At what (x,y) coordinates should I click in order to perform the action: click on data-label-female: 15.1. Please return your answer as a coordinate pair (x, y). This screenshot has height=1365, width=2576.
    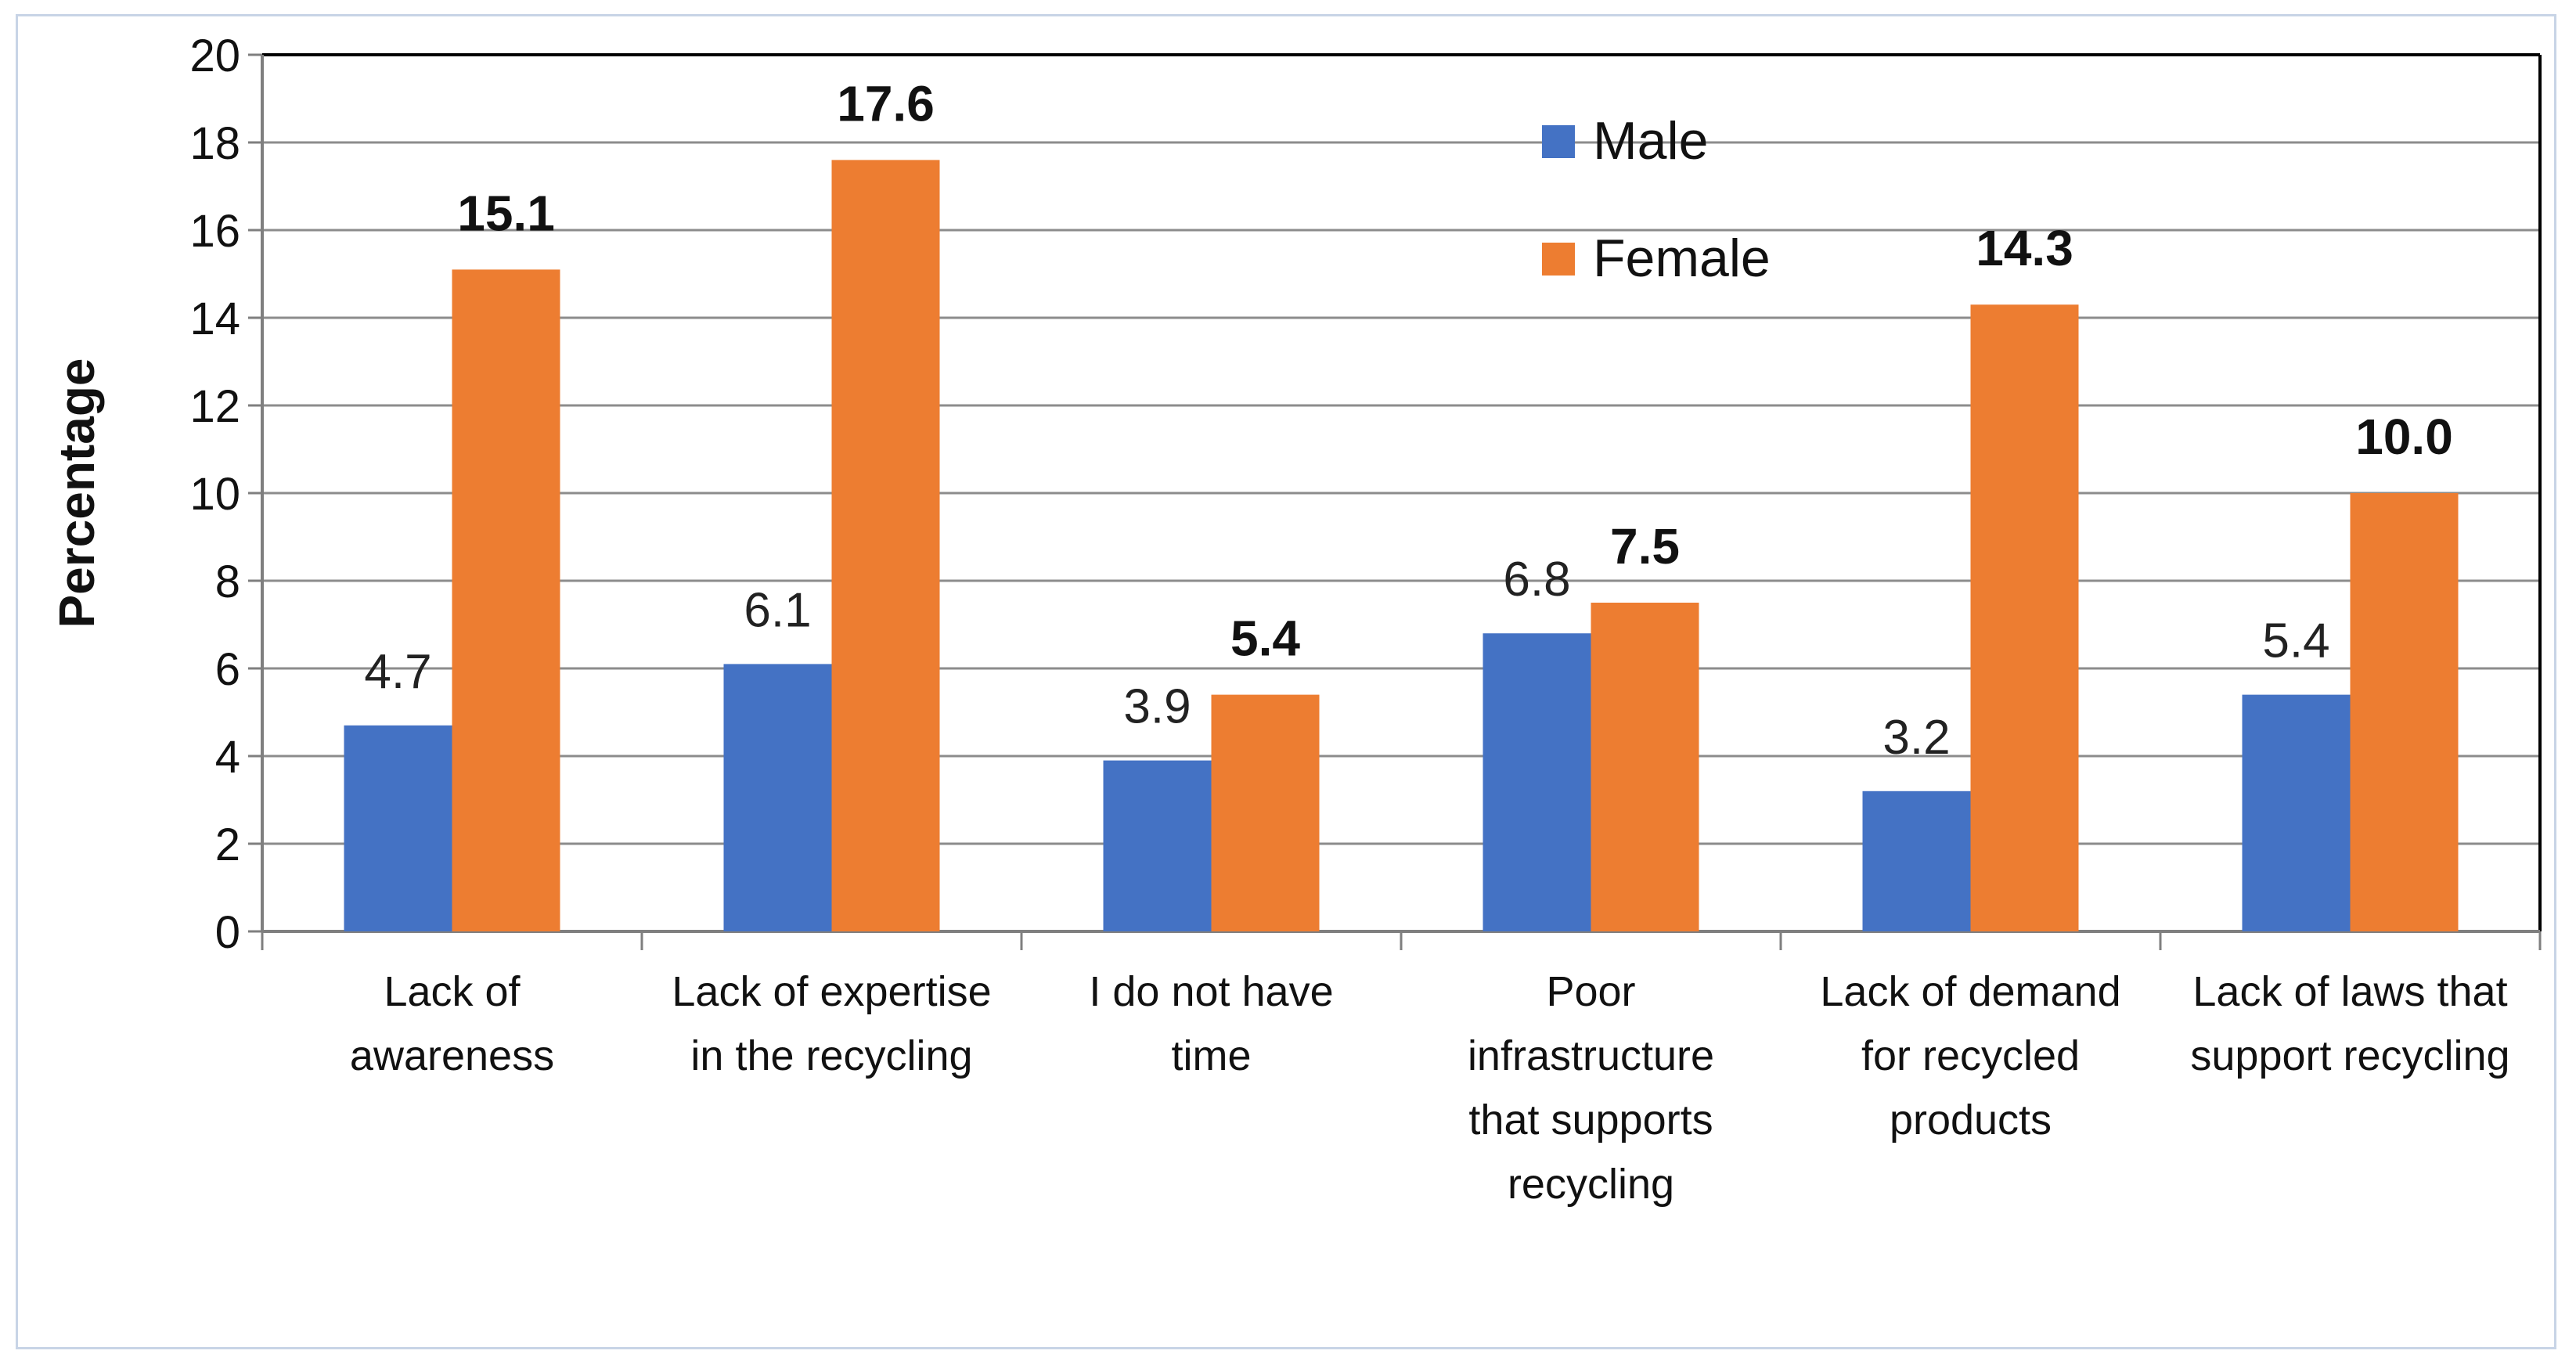
    Looking at the image, I should click on (506, 213).